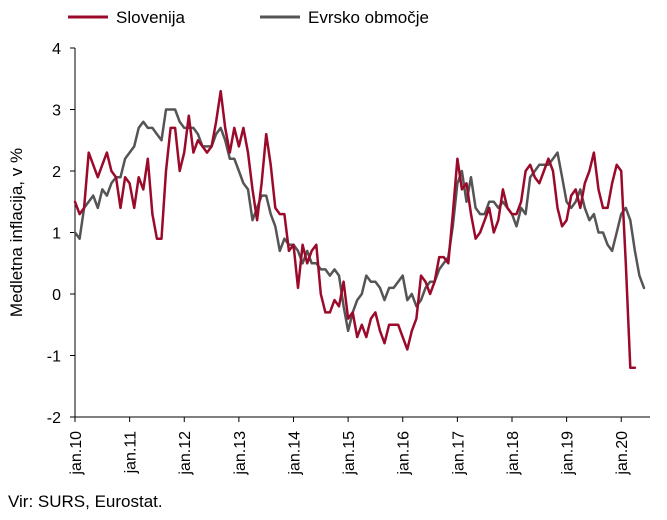 This screenshot has height=520, width=667. What do you see at coordinates (568, 453) in the screenshot?
I see `x-tick-label: jan.19` at bounding box center [568, 453].